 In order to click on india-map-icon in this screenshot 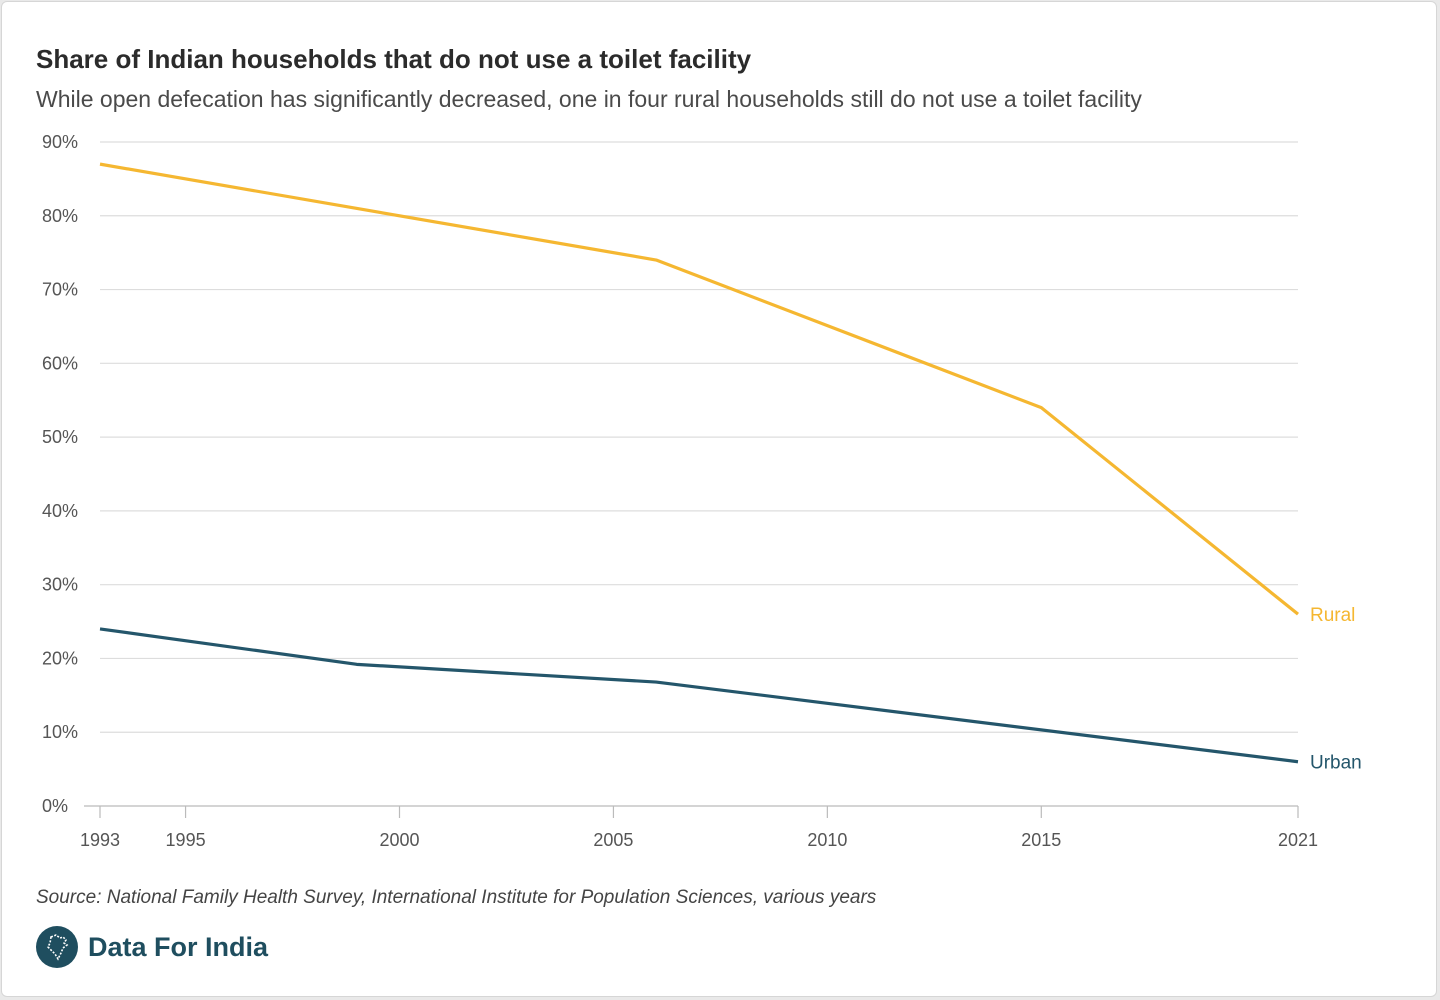, I will do `click(57, 947)`.